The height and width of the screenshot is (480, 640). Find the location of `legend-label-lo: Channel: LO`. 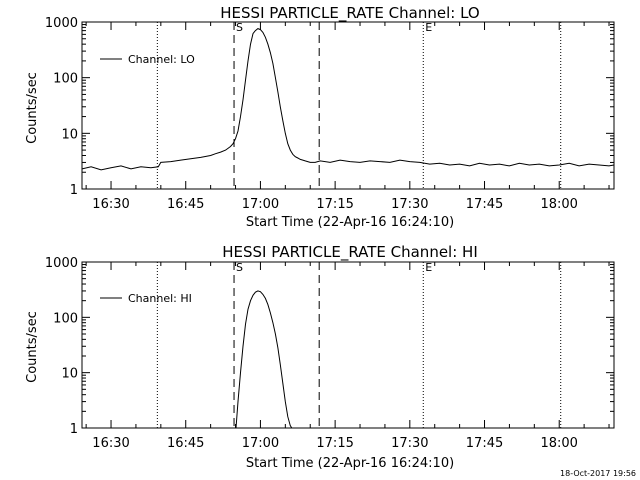

legend-label-lo: Channel: LO is located at coordinates (161, 59).